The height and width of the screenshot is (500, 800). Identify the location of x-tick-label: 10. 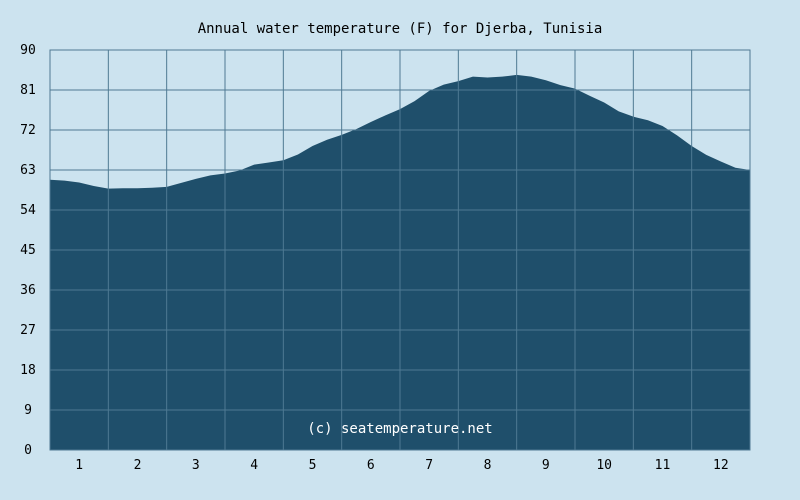
(604, 465).